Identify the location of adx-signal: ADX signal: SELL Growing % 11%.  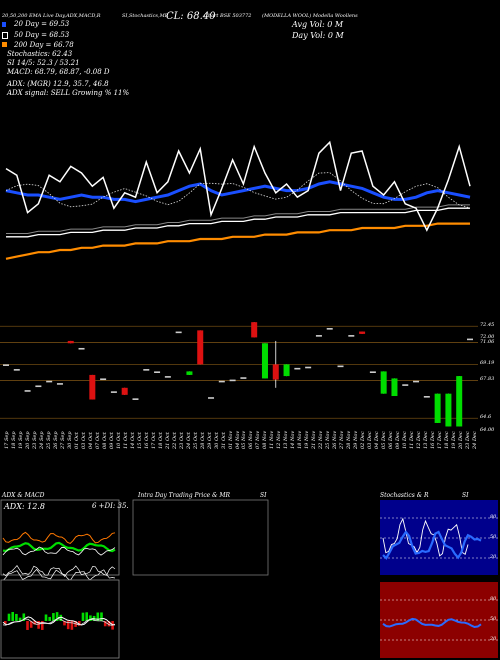
(68, 93).